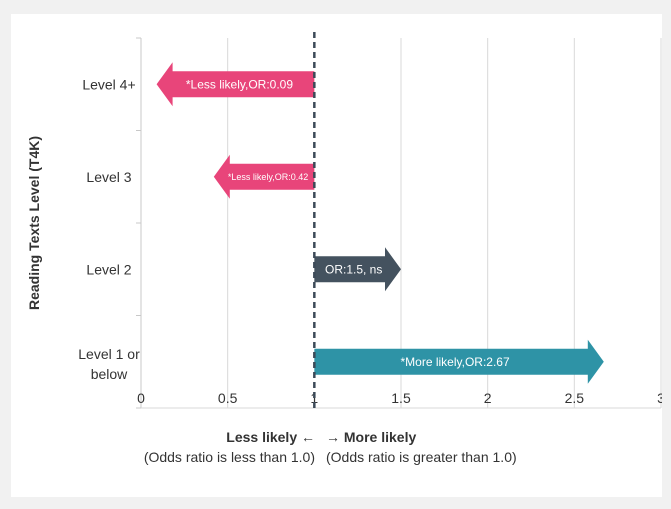 This screenshot has height=509, width=671. I want to click on bar-data-label: *Less likely,OR:0.42, so click(268, 177).